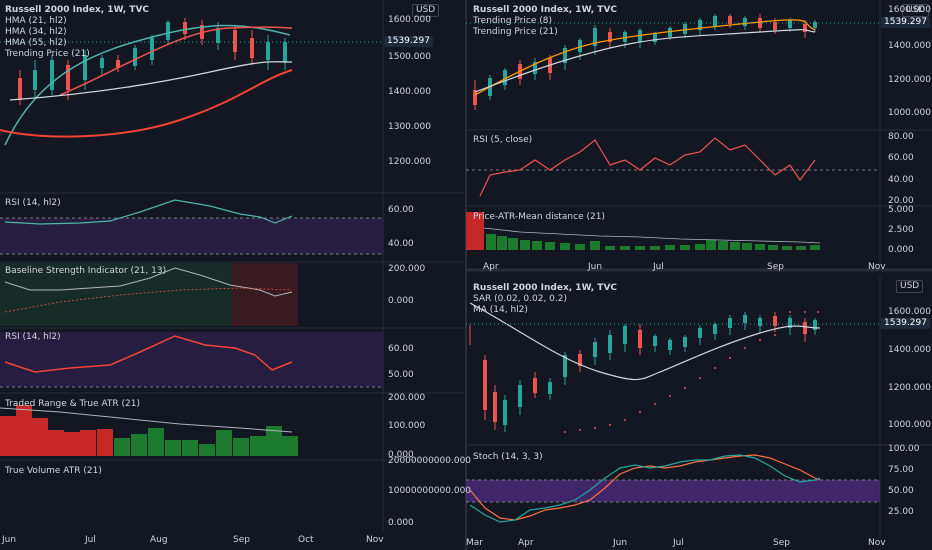 This screenshot has height=550, width=932. What do you see at coordinates (901, 210) in the screenshot?
I see `right-top-price-atr-ytick: 5.000` at bounding box center [901, 210].